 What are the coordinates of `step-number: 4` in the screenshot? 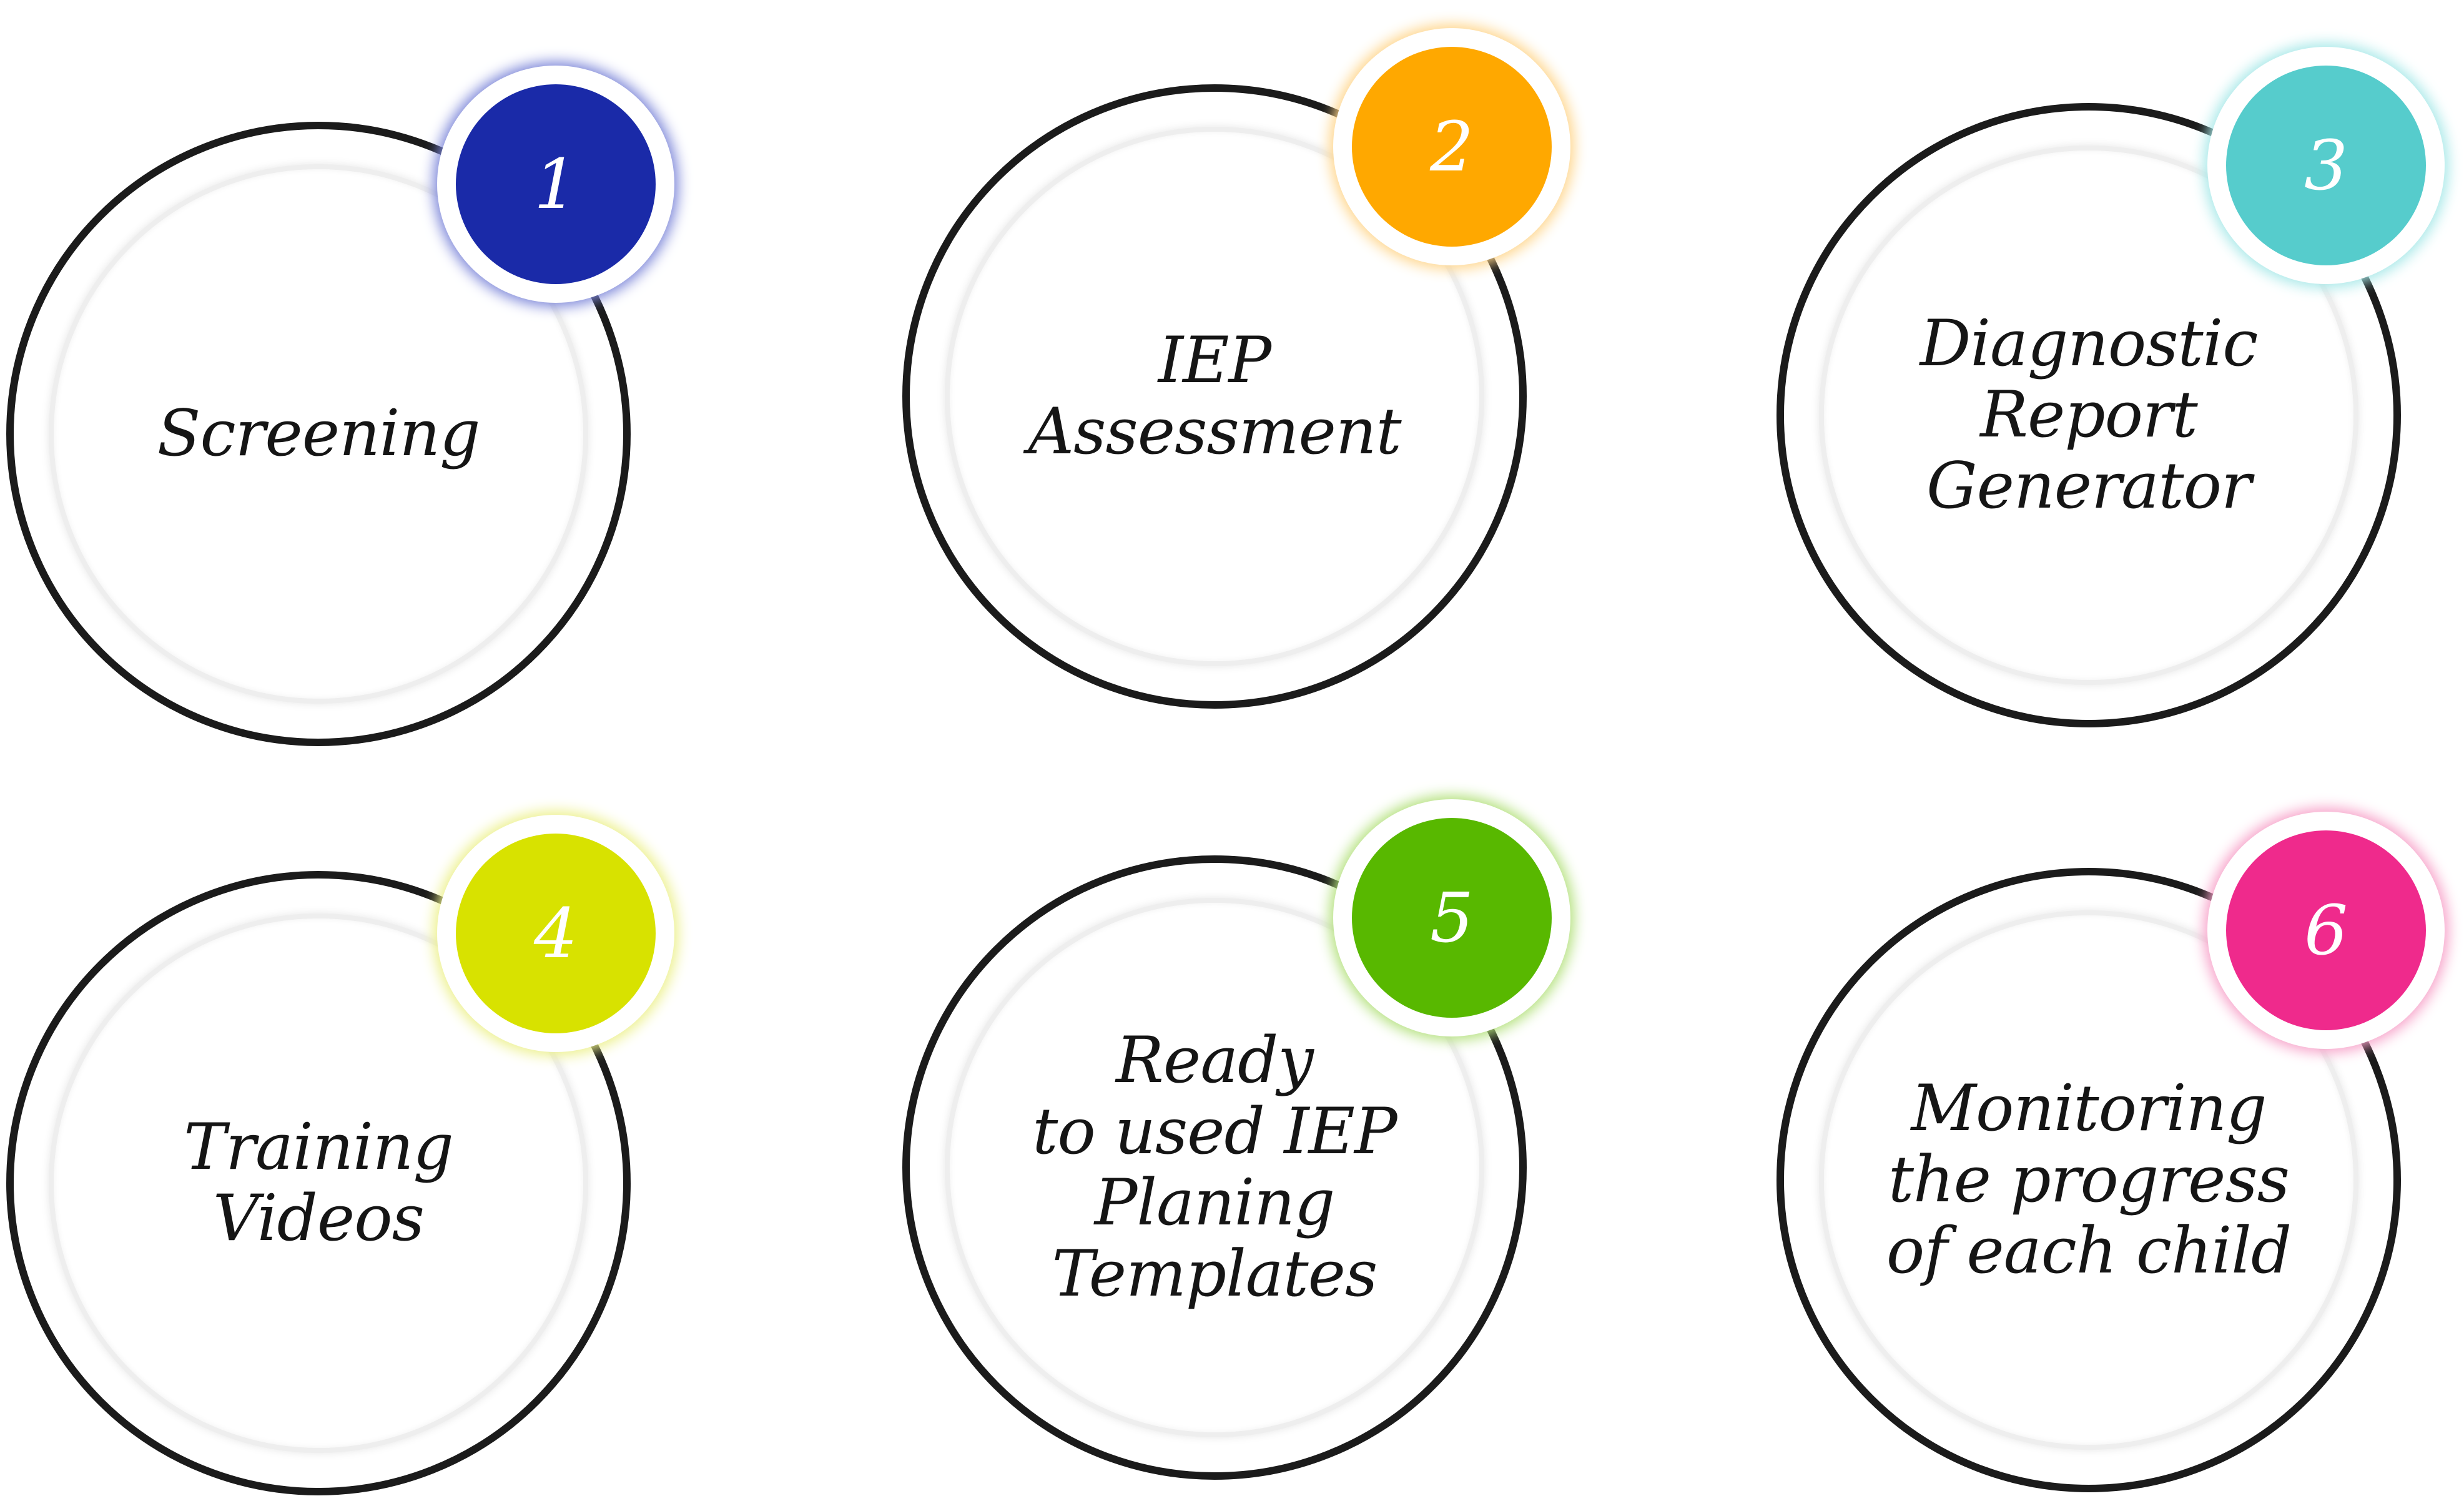 It's located at (556, 933).